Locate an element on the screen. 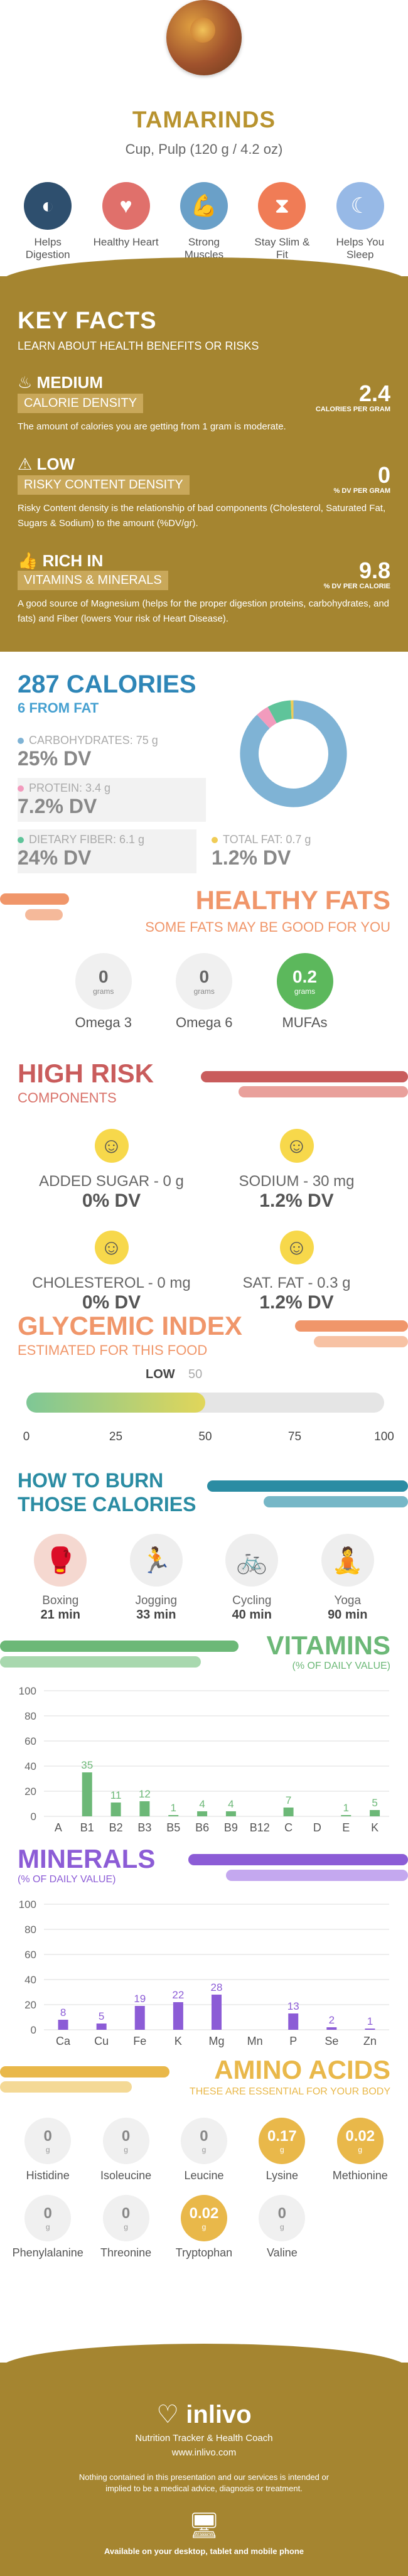 Image resolution: width=408 pixels, height=2576 pixels. activity-boxing: 🥊 Boxing 21 min is located at coordinates (60, 1578).